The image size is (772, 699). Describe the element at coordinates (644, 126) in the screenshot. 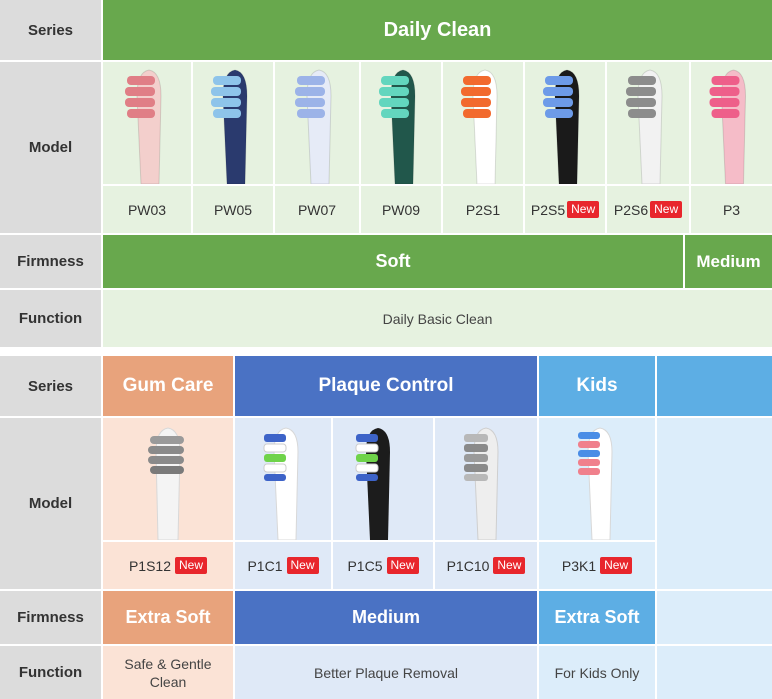

I see `toothbrush-head-p2s6-image` at that location.